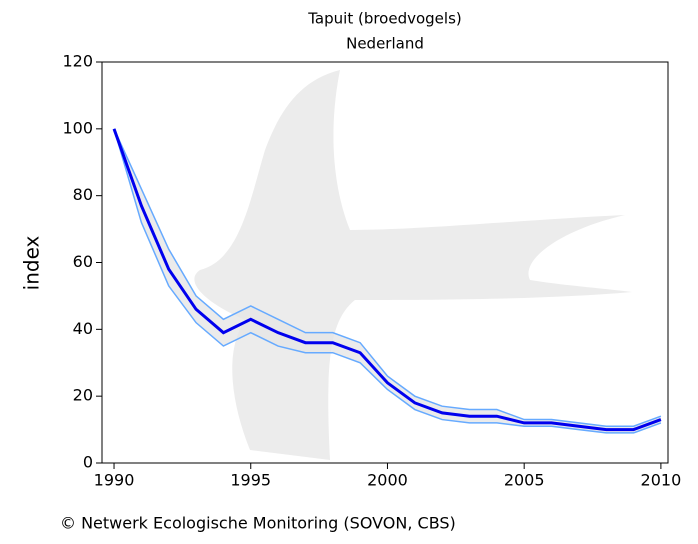 The height and width of the screenshot is (544, 698). I want to click on x-tick-label: 1990, so click(114, 480).